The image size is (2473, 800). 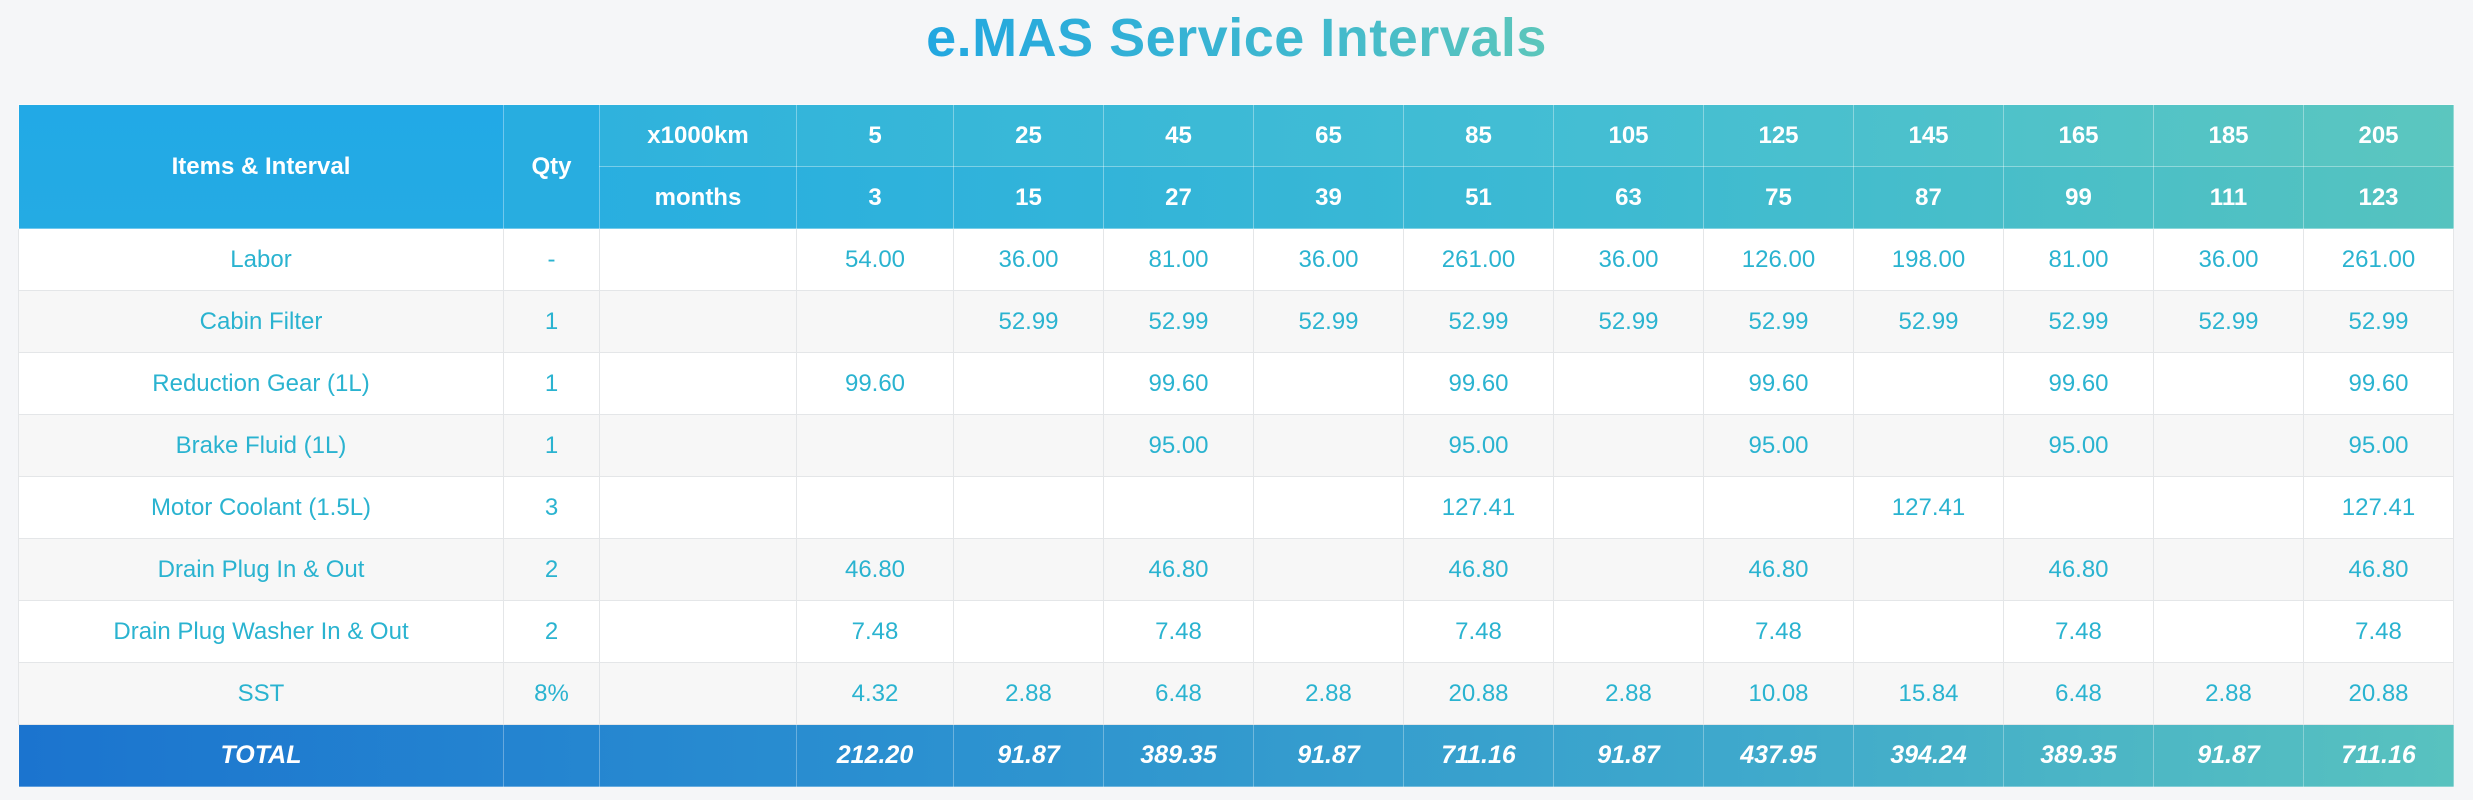 What do you see at coordinates (1236, 38) in the screenshot?
I see `page-title: e.MAS Service Intervals` at bounding box center [1236, 38].